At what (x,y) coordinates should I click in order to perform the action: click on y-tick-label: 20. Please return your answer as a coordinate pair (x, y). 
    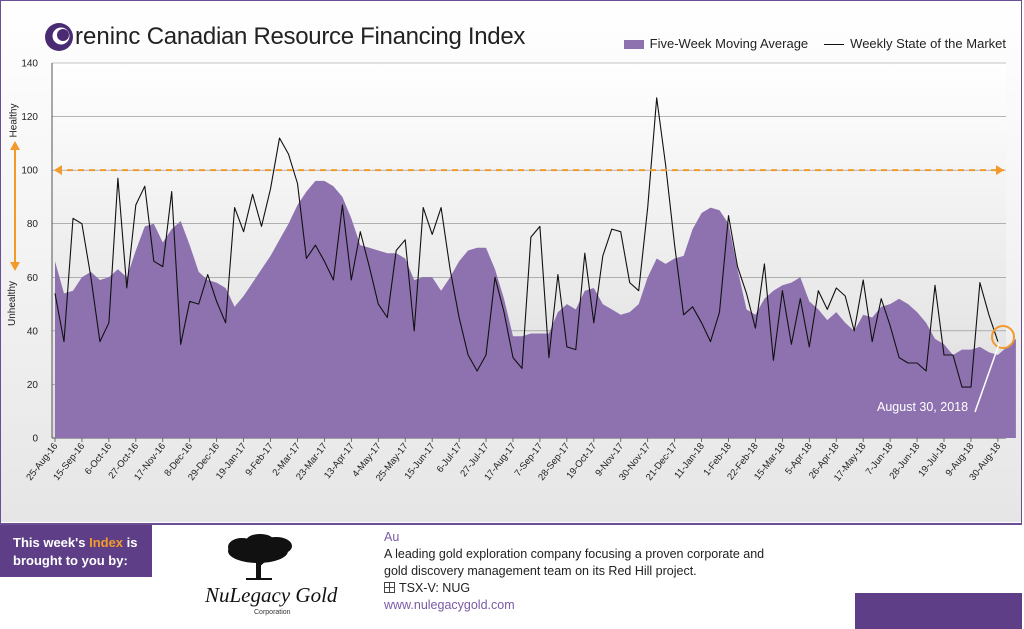
    Looking at the image, I should click on (33, 385).